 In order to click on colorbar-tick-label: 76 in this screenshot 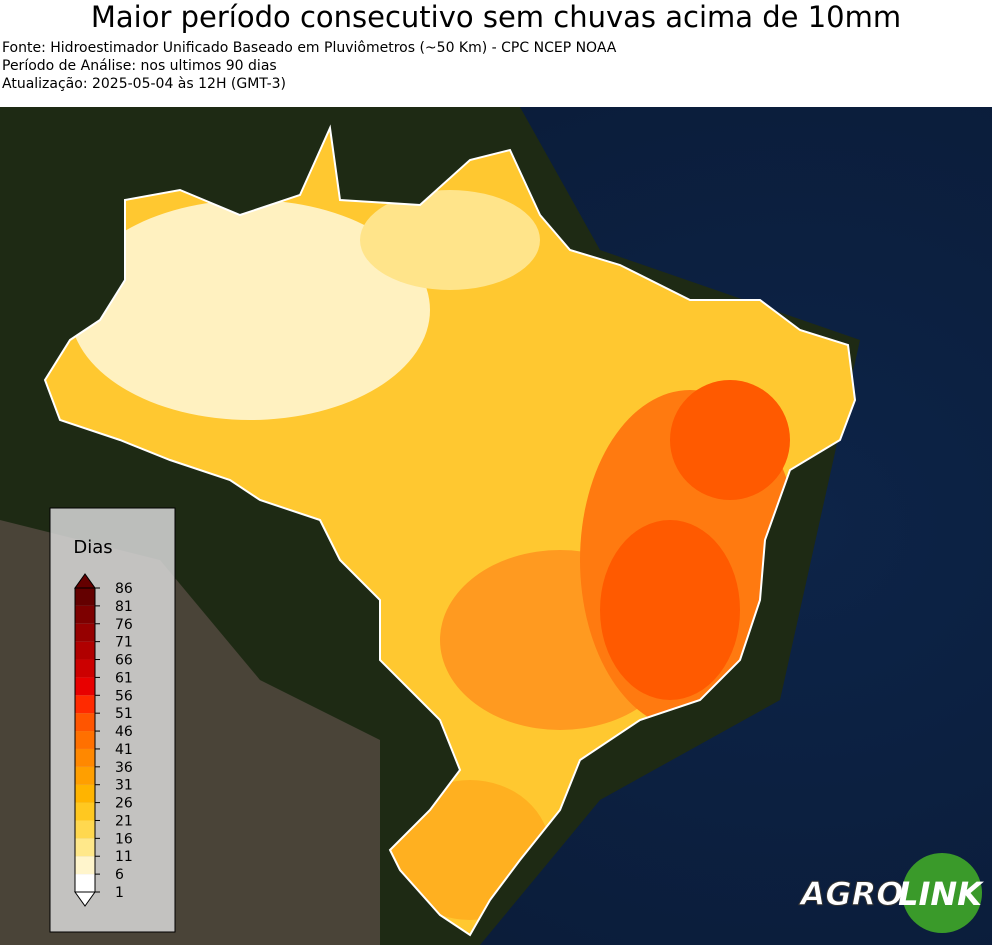, I will do `click(124, 625)`.